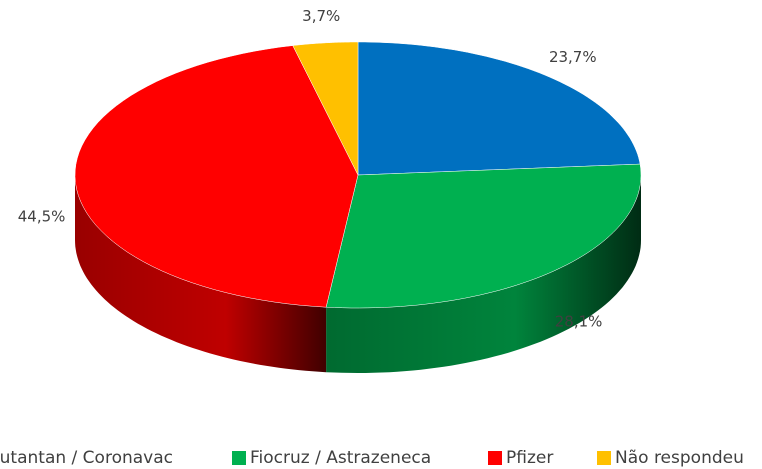 The height and width of the screenshot is (469, 762). I want to click on data-label: 3,7%, so click(321, 16).